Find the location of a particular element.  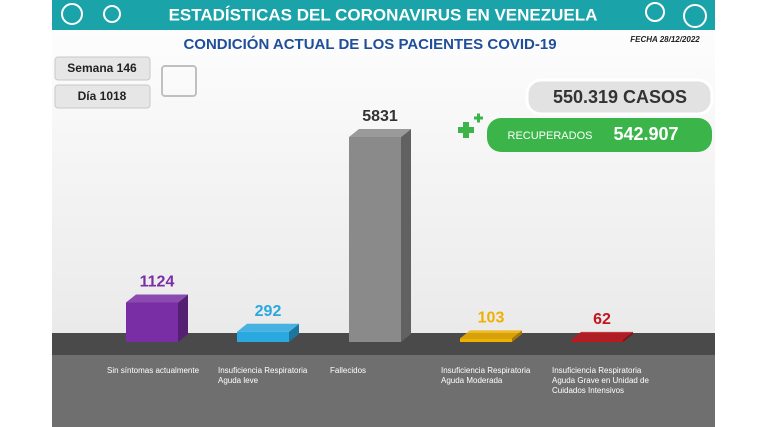

category-label: Fallecidos is located at coordinates (348, 370).